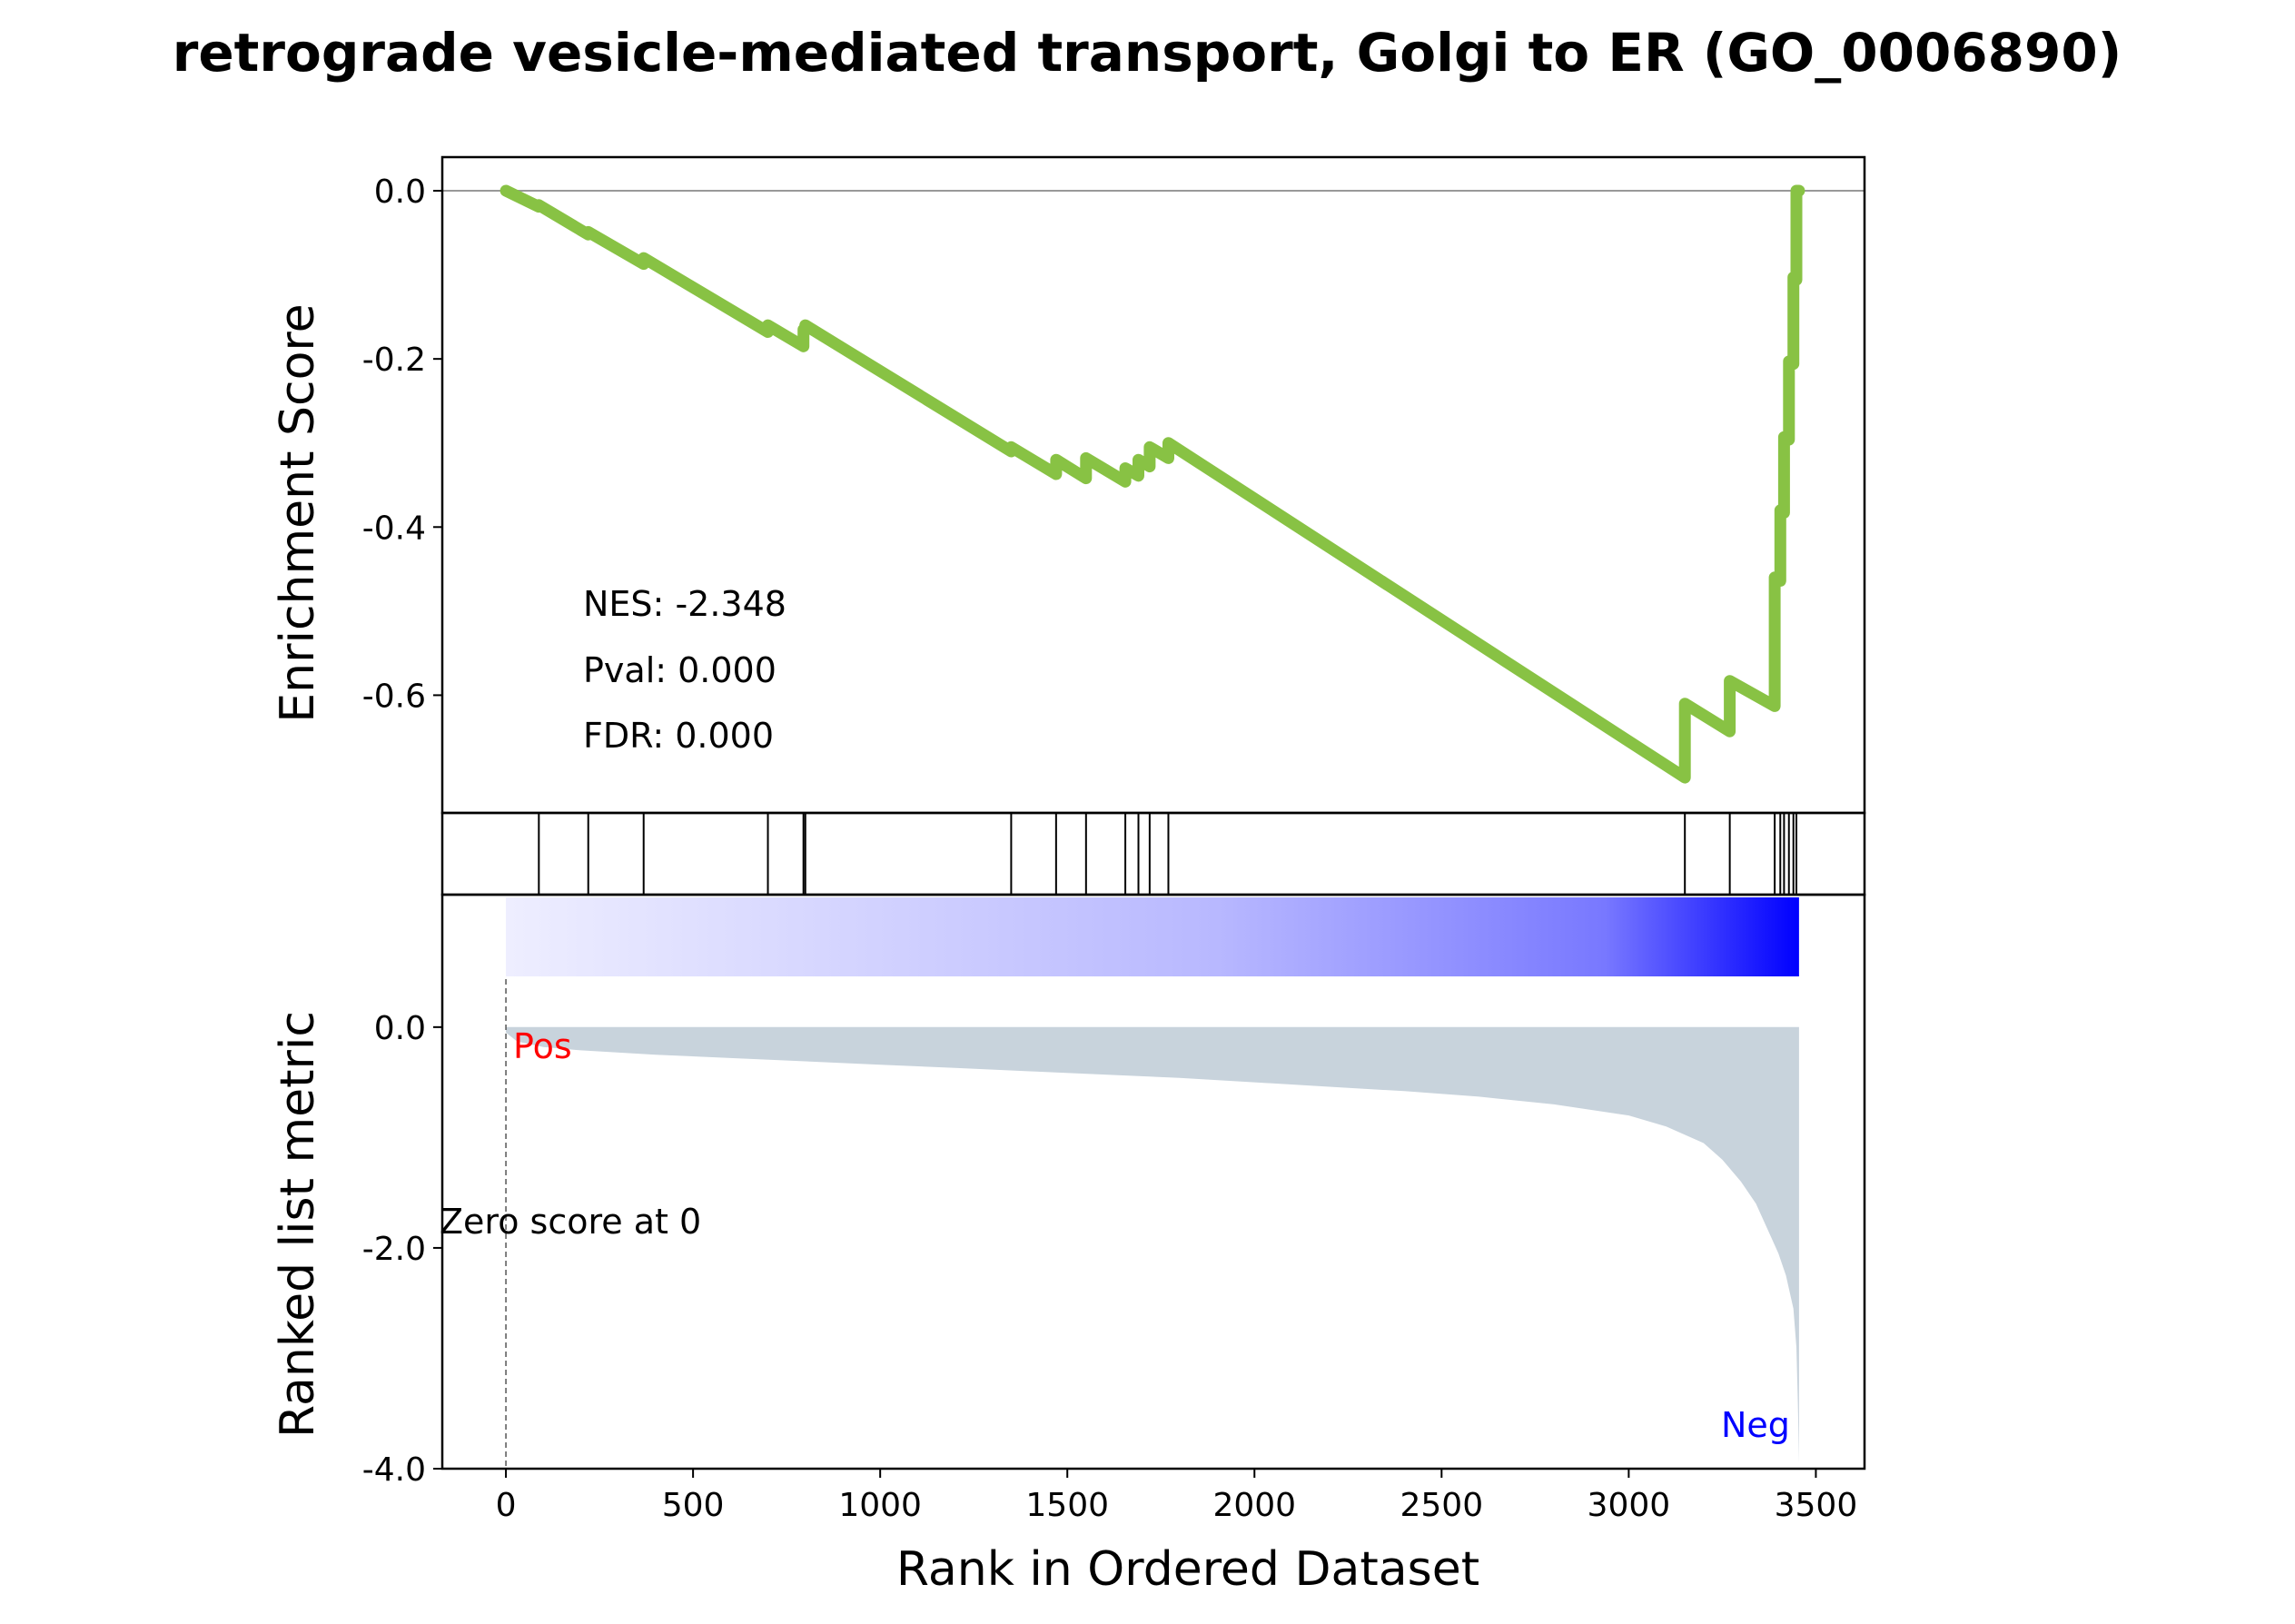 The height and width of the screenshot is (1624, 2295). What do you see at coordinates (1177, 1496) in the screenshot?
I see `x-ticks: 0 500 1000 1500 2000 2500 3000 3500` at bounding box center [1177, 1496].